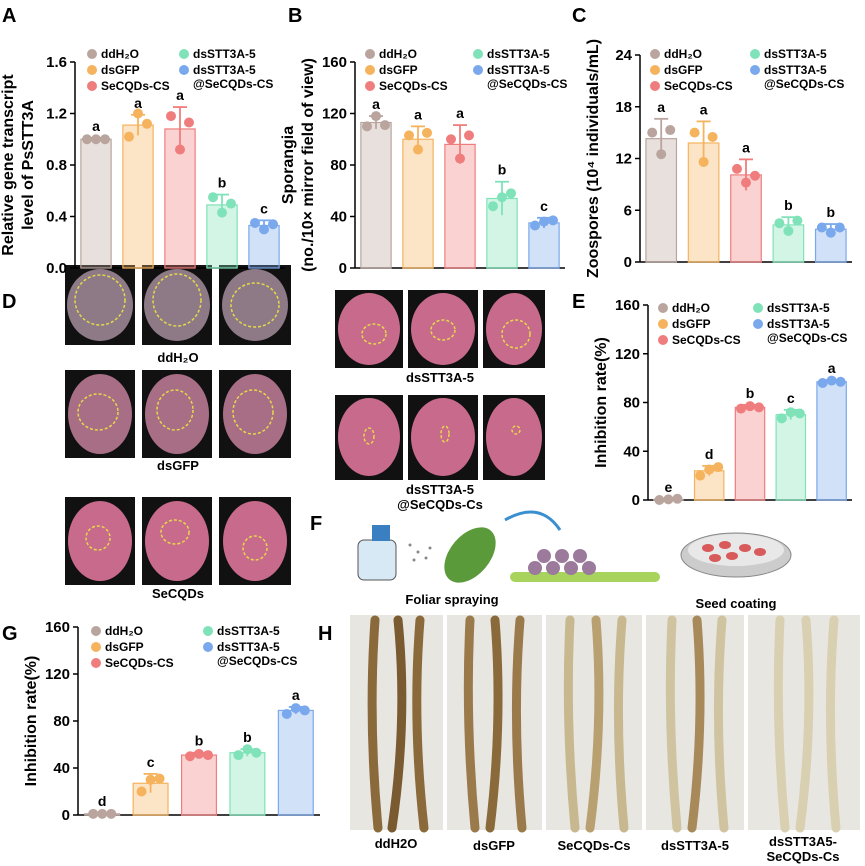 The height and width of the screenshot is (866, 865). Describe the element at coordinates (440, 497) in the screenshot. I see `photo-caption: dsSTT3A-5 @SeCQDs-Cs` at that location.